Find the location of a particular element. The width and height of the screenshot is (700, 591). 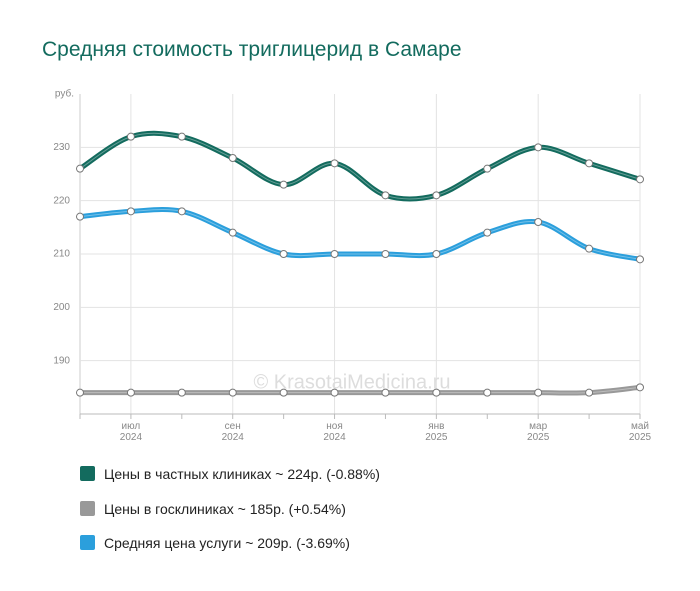

y-axis-label: руб. is located at coordinates (64, 94).